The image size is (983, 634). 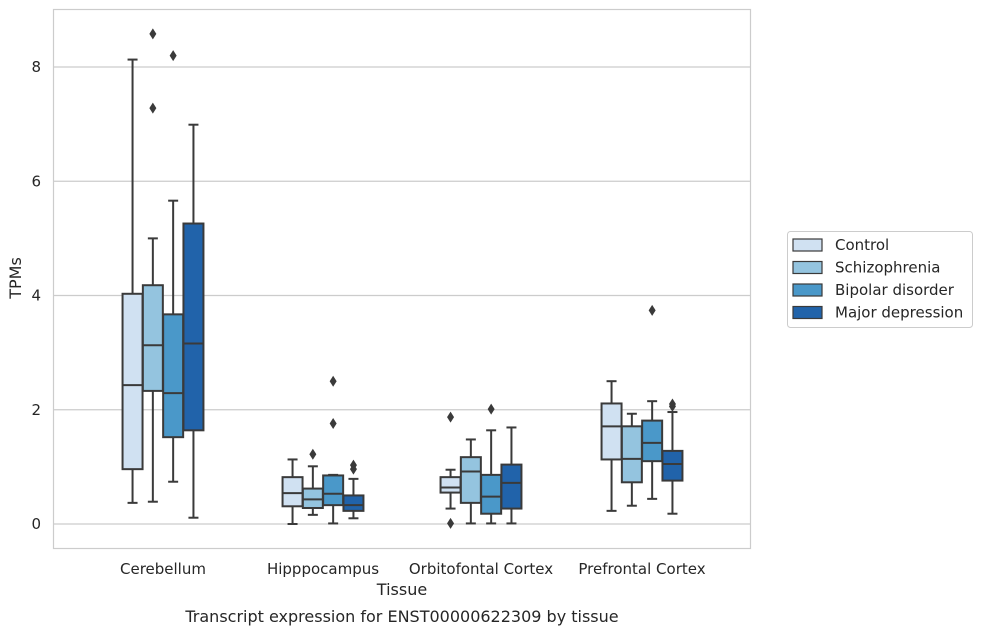 What do you see at coordinates (36, 410) in the screenshot?
I see `y-tick-label: 2` at bounding box center [36, 410].